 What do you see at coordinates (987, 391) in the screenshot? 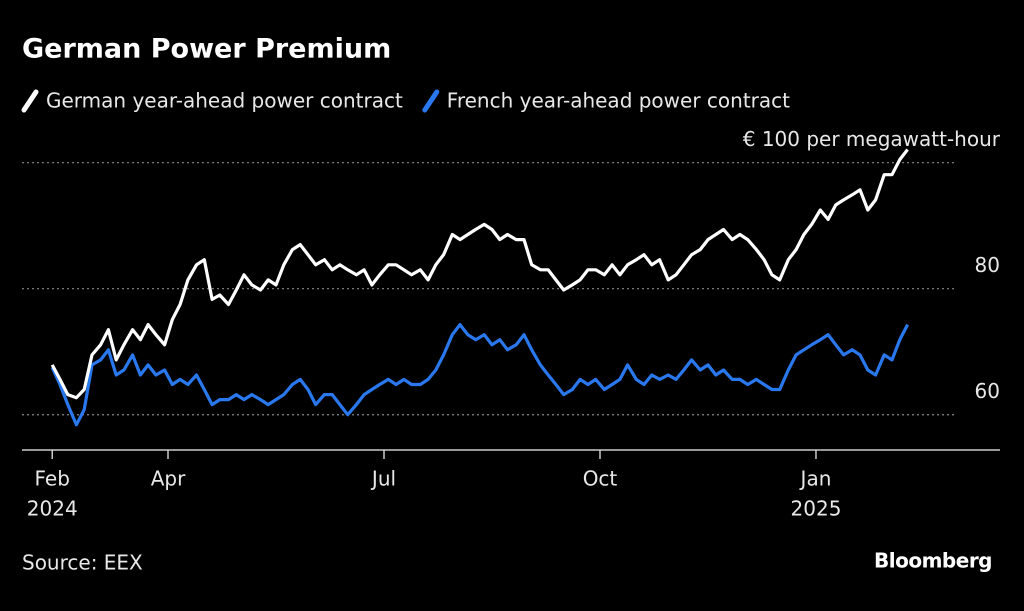
I see `y-tick-label: 60` at bounding box center [987, 391].